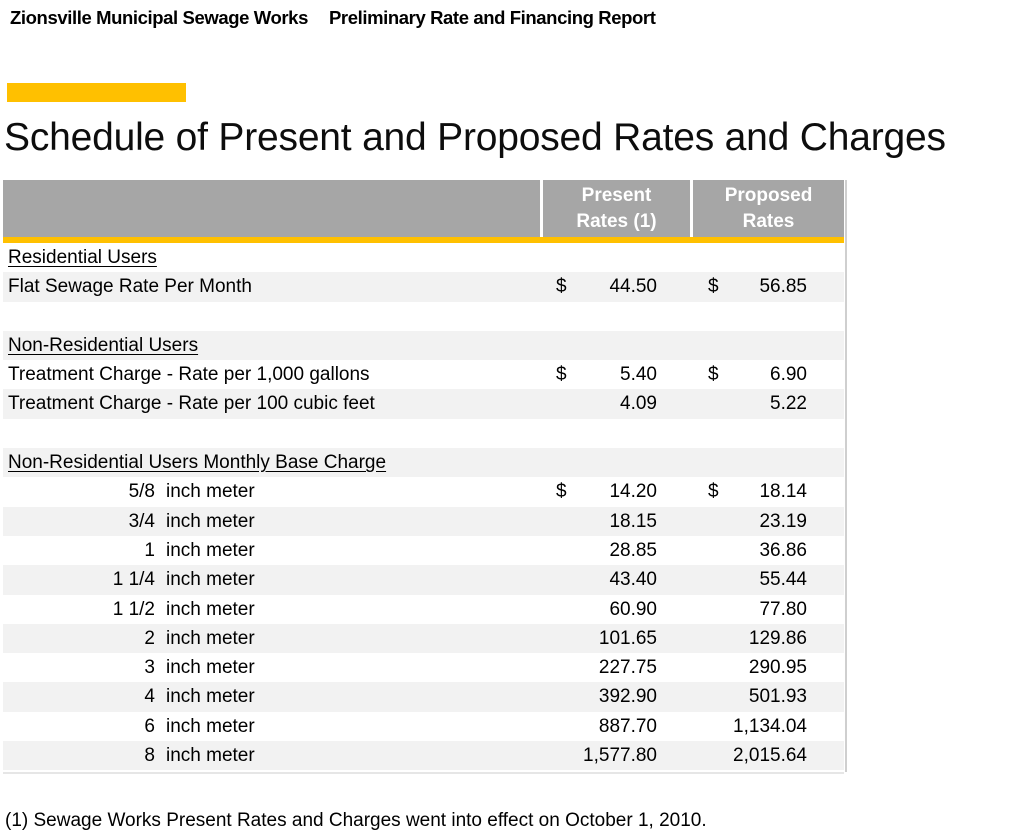 This screenshot has height=838, width=1018. I want to click on present-rate-cell: 28.85, so click(618, 550).